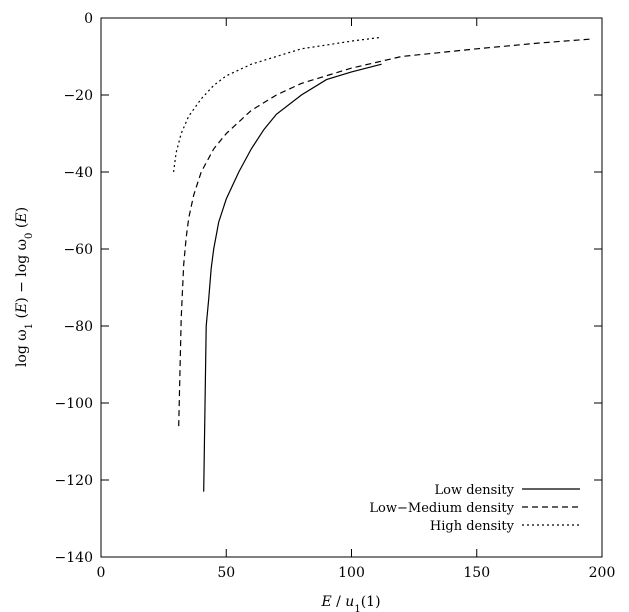 The image size is (629, 612). I want to click on y-tick-label: −80, so click(78, 327).